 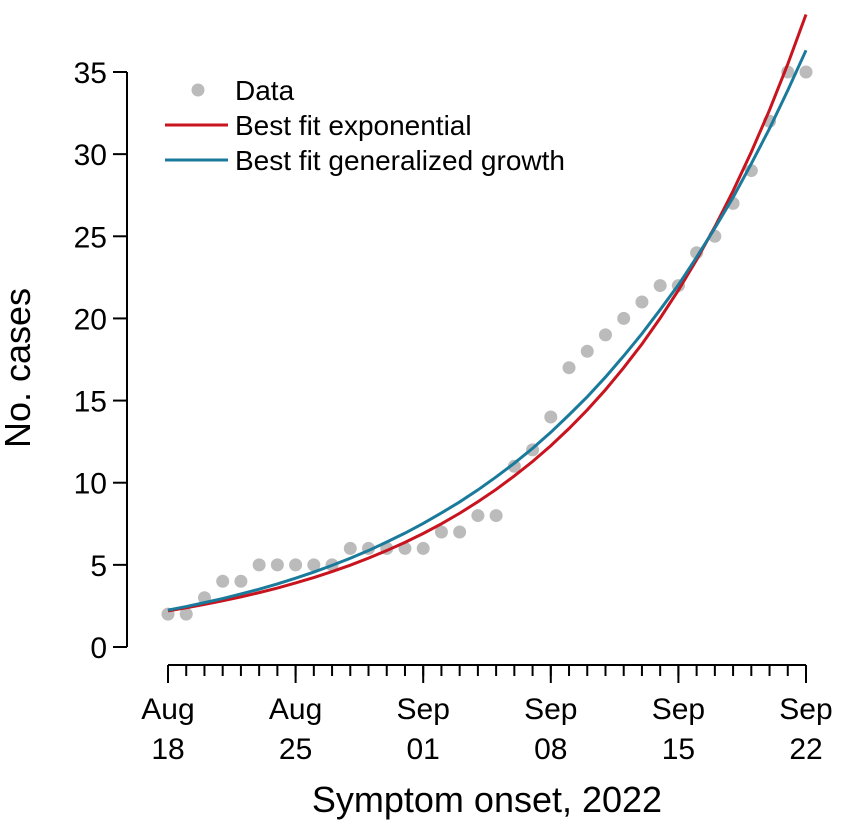 What do you see at coordinates (295, 729) in the screenshot?
I see `x-tick-label: Aug 25` at bounding box center [295, 729].